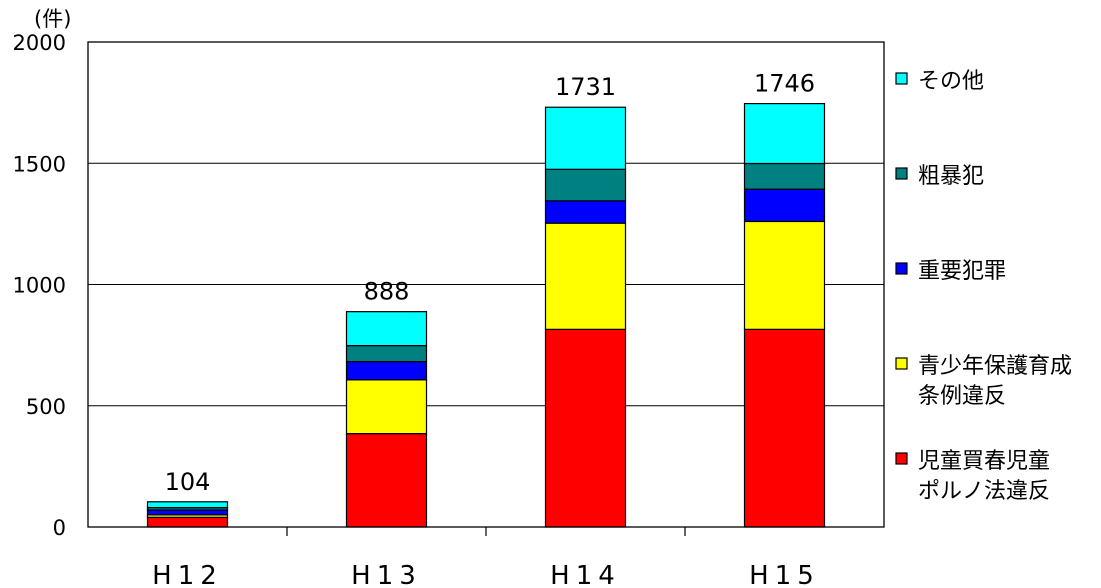 The width and height of the screenshot is (1101, 588). I want to click on y-tick-label: 1500, so click(39, 164).